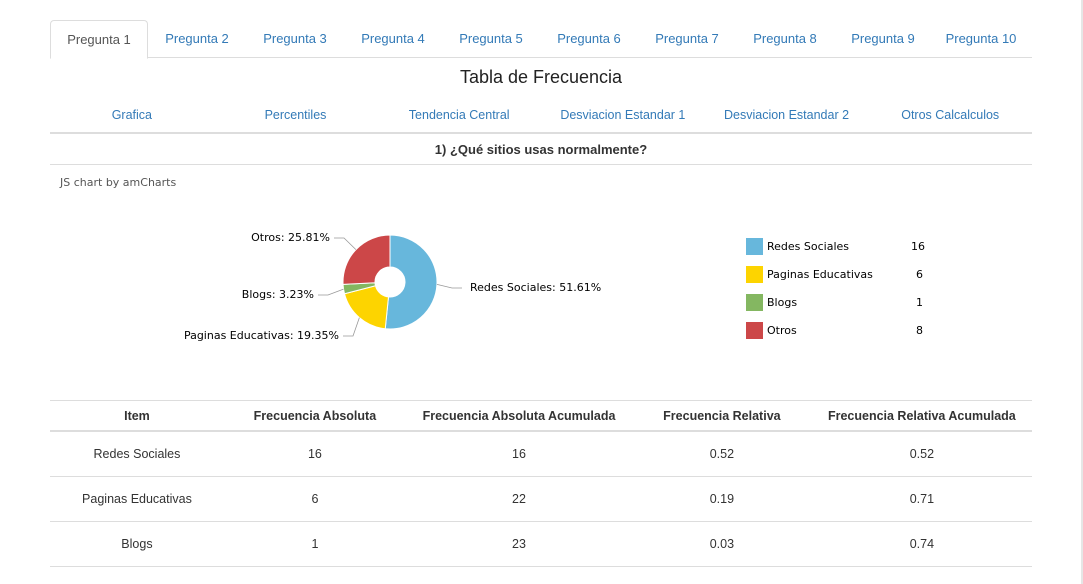  I want to click on table-cell: 0.03, so click(722, 544).